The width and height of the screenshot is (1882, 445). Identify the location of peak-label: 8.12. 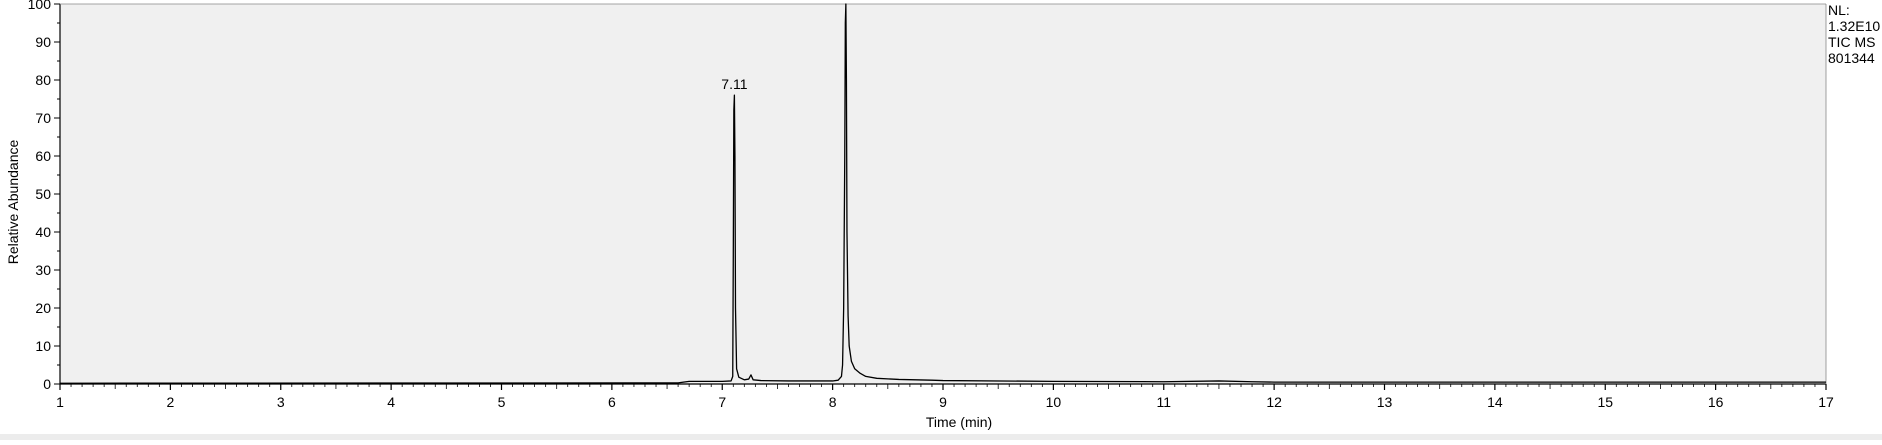
(845, 0).